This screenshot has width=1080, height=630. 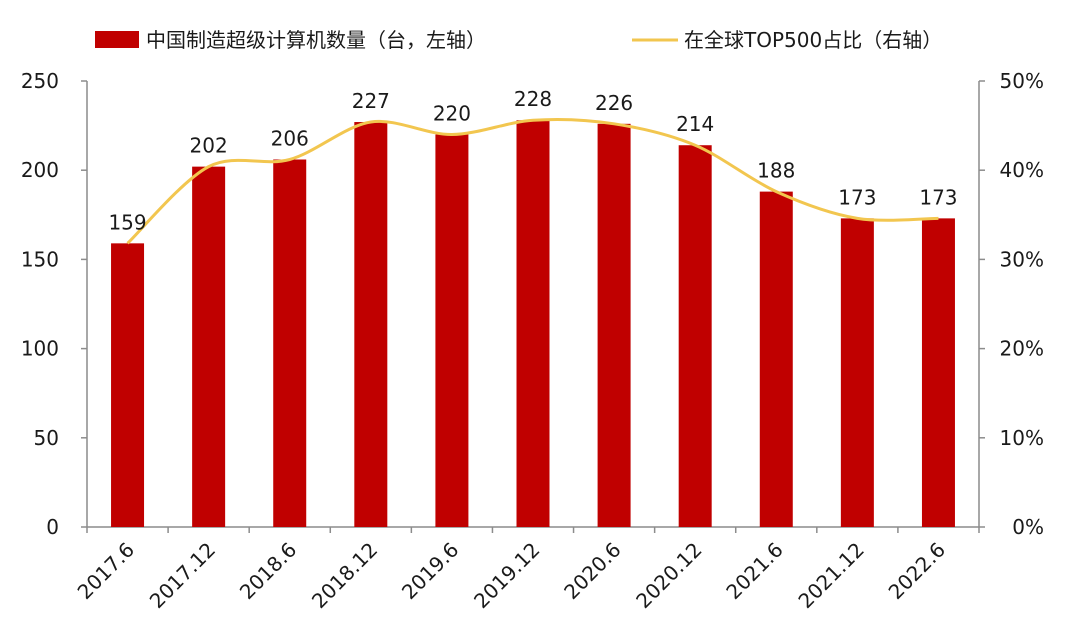 What do you see at coordinates (290, 138) in the screenshot?
I see `bar-value-label: 206` at bounding box center [290, 138].